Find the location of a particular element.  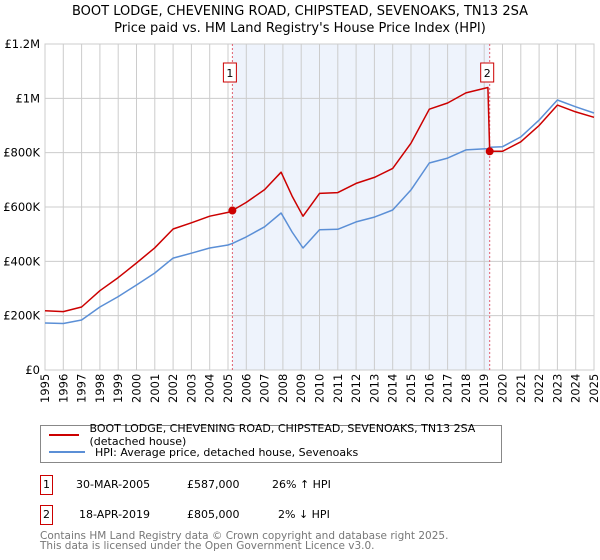

y-tick-label: £0 is located at coordinates (32, 370).